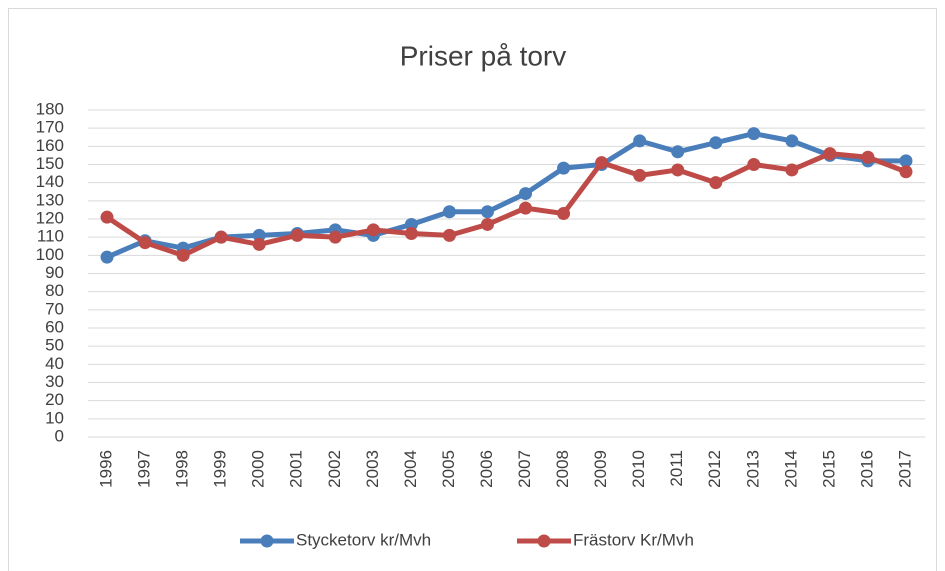 This screenshot has width=945, height=571. I want to click on y-tick-label: 180, so click(50, 108).